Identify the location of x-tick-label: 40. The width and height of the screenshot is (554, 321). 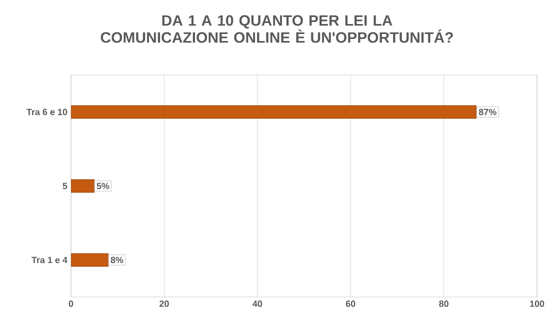
(257, 303).